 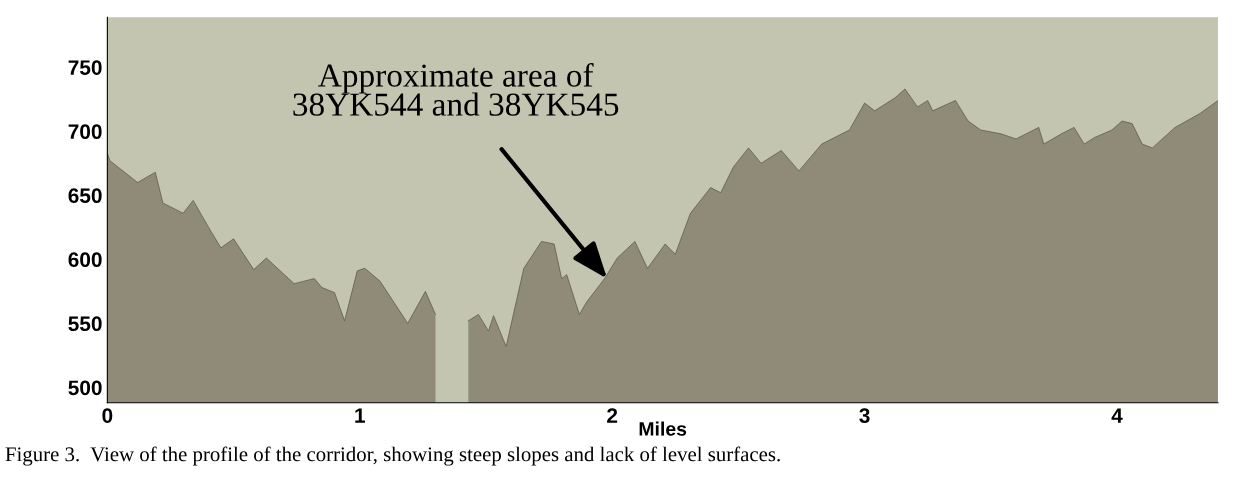 I want to click on y-tick-label: 600, so click(x=85, y=260).